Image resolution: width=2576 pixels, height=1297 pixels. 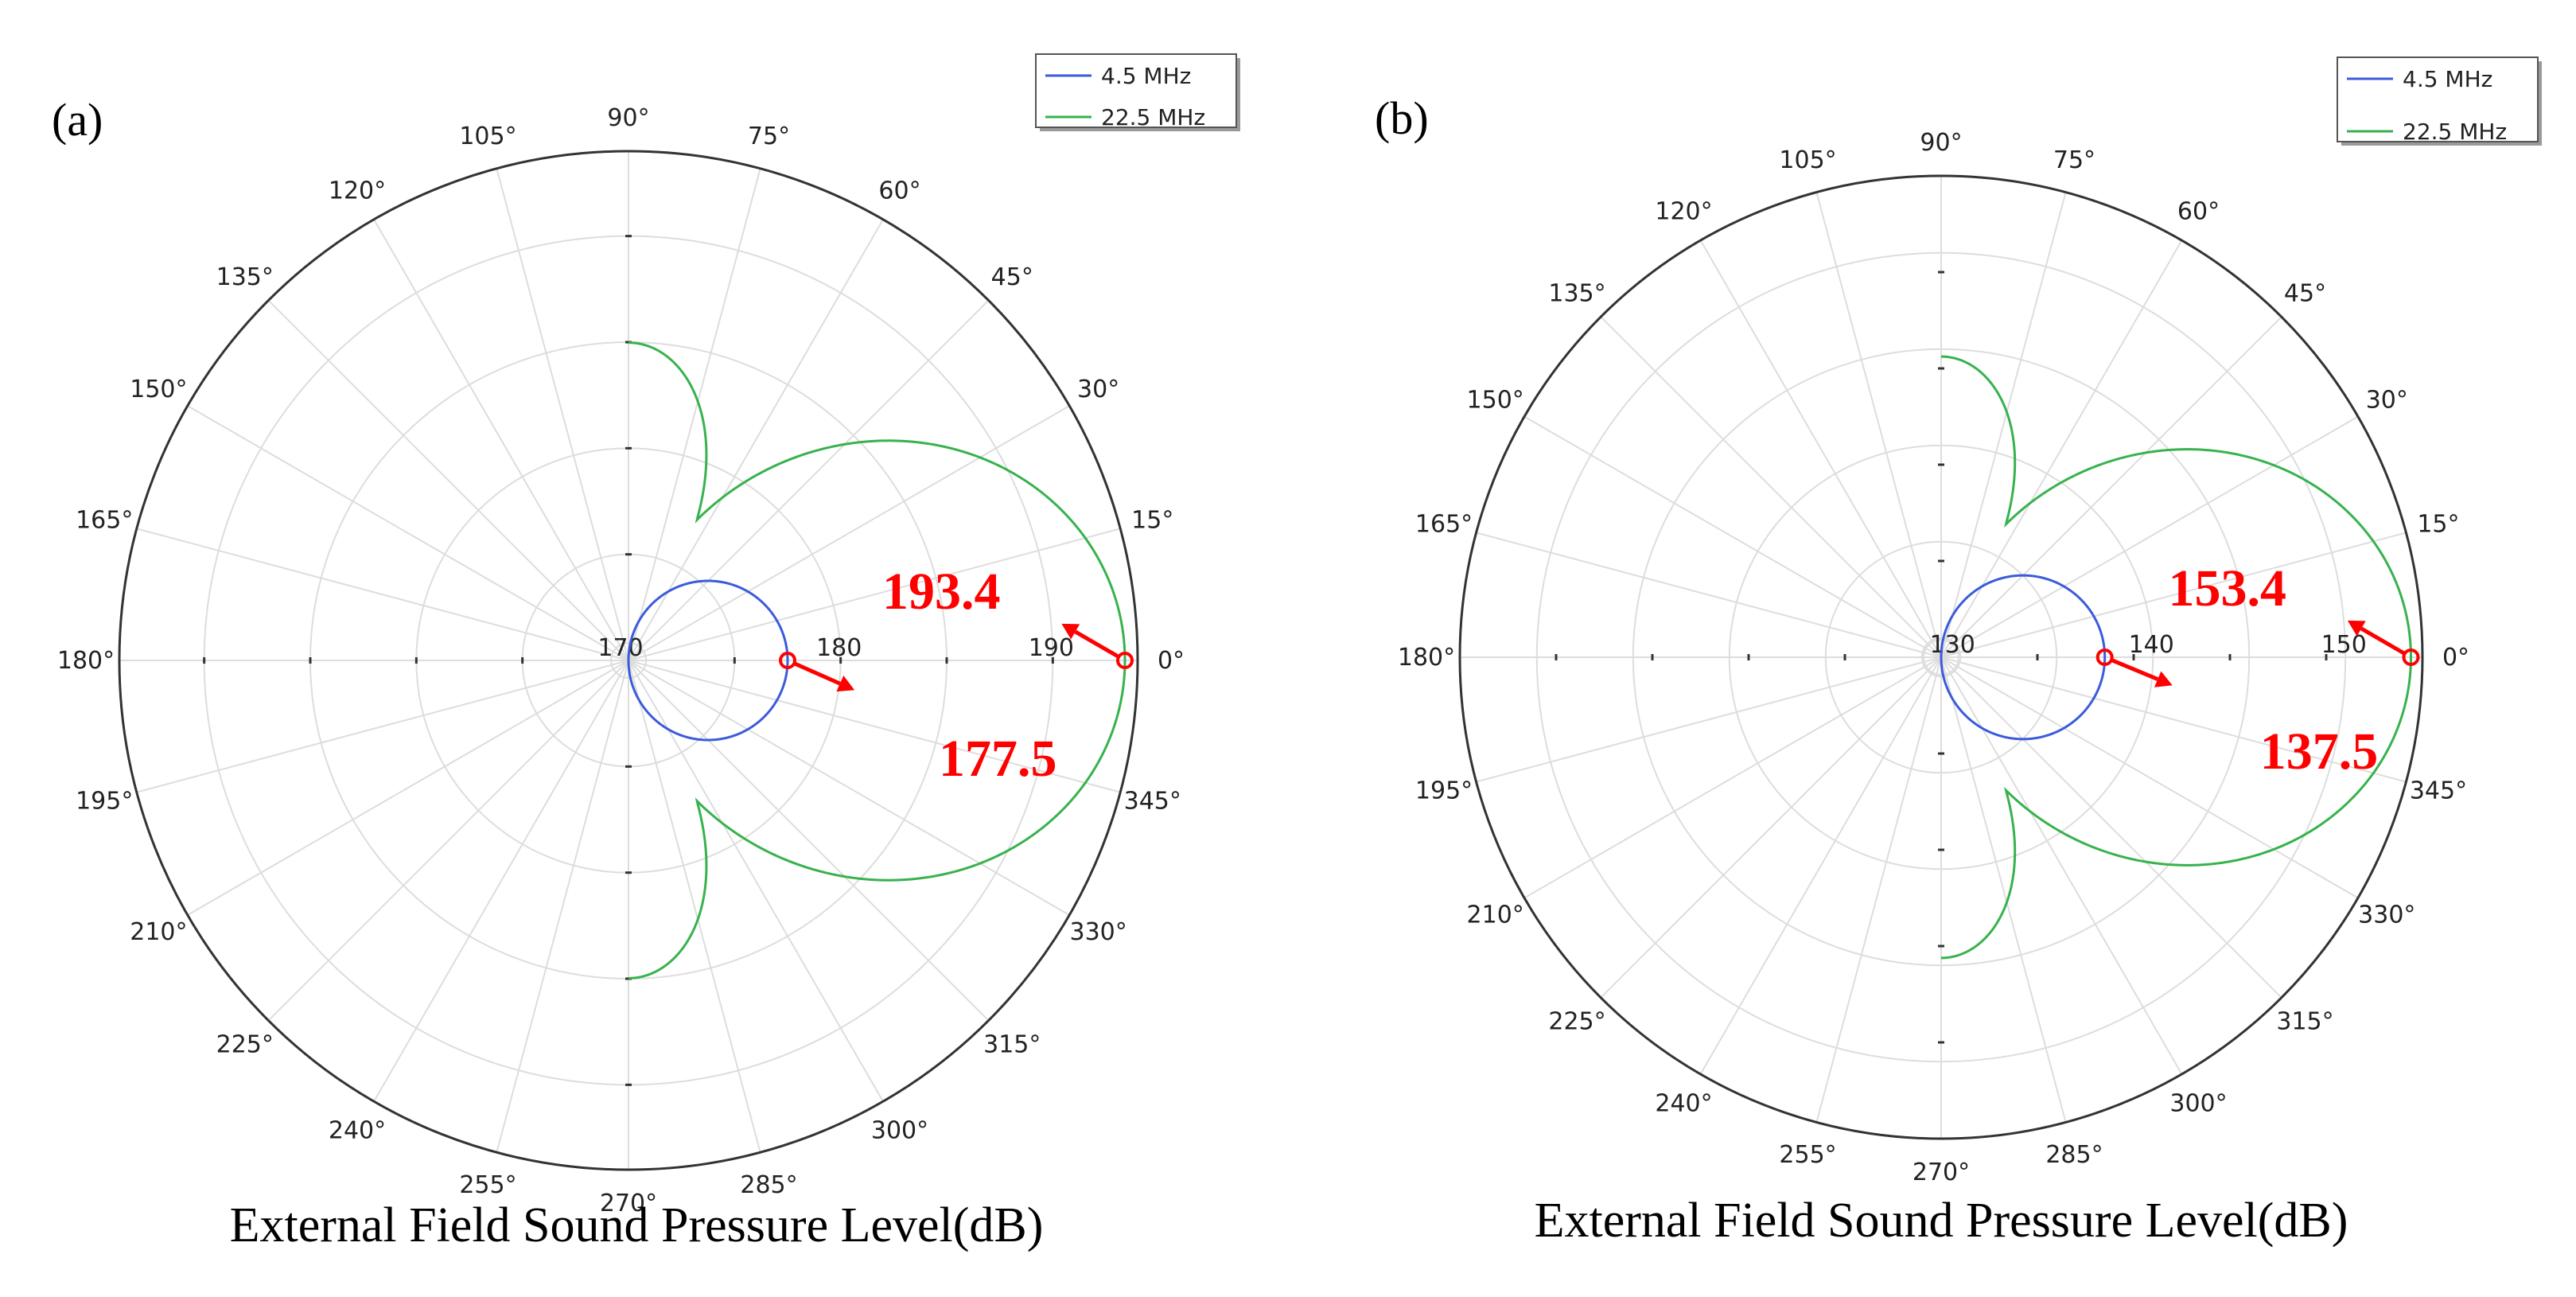 I want to click on angle-tick-label: 120°, so click(x=1684, y=212).